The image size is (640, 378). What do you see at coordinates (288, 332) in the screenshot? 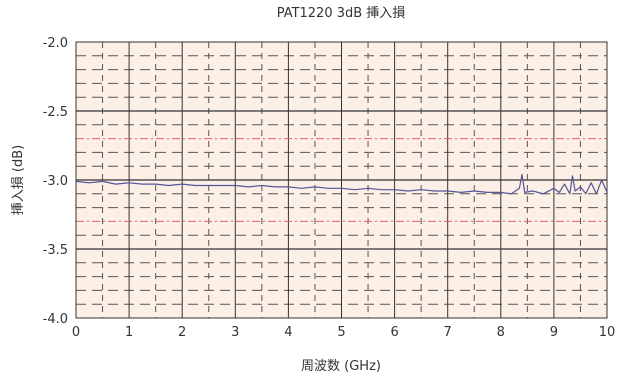
I see `x-tick-label: 4` at bounding box center [288, 332].